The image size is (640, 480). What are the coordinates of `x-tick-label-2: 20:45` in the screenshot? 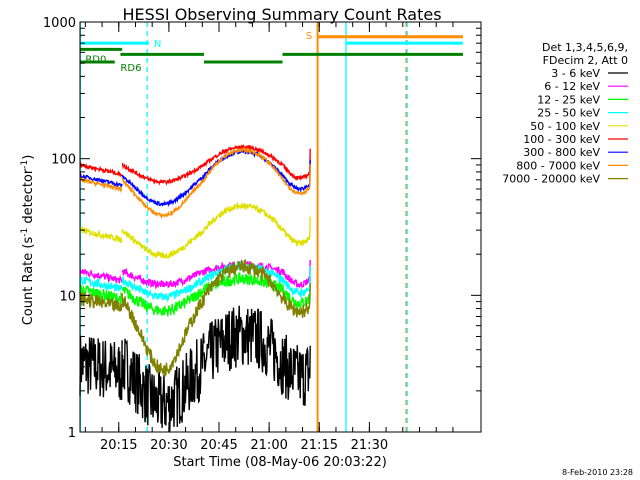 It's located at (218, 445).